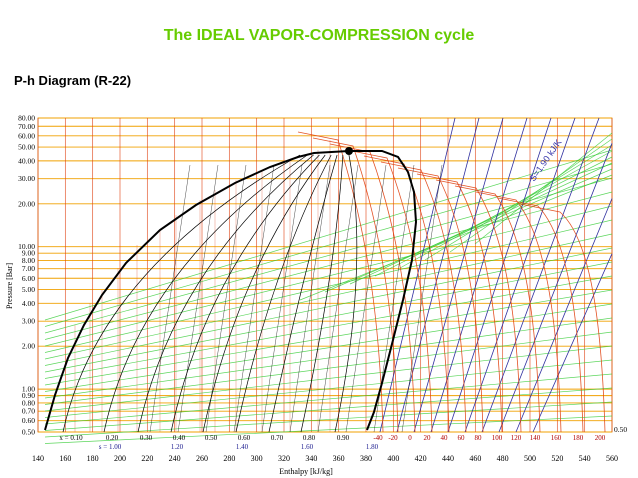  Describe the element at coordinates (229, 458) in the screenshot. I see `enthalpy-tick: 280` at that location.